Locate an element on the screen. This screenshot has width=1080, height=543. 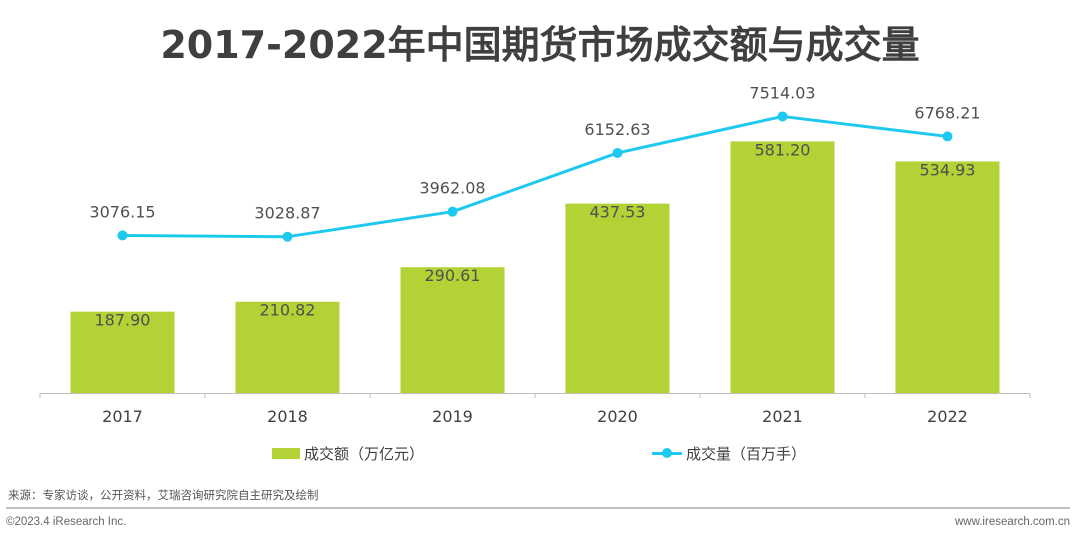
bar-data-label: 210.82 is located at coordinates (288, 310).